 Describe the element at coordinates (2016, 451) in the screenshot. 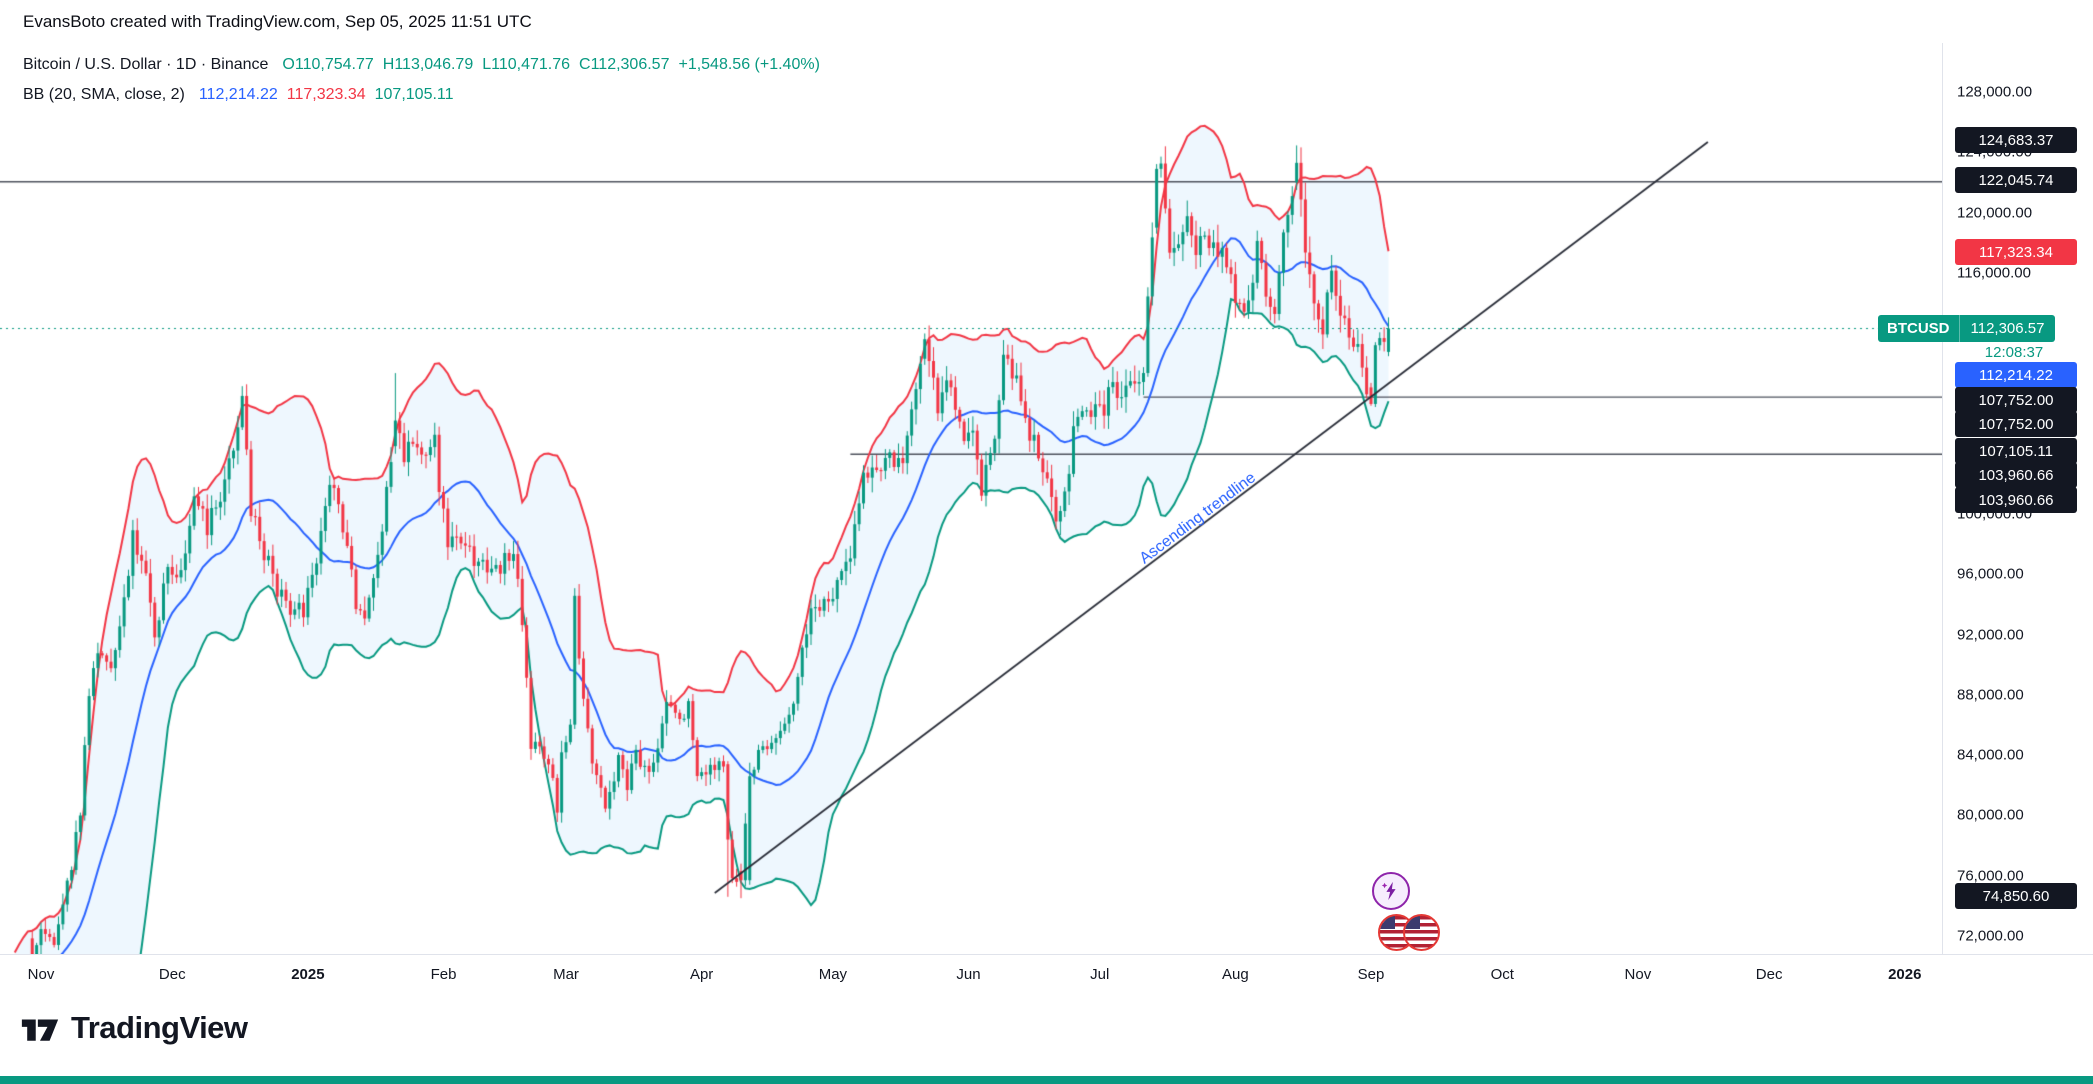

I see `price-level-badge: 107,105.11` at that location.